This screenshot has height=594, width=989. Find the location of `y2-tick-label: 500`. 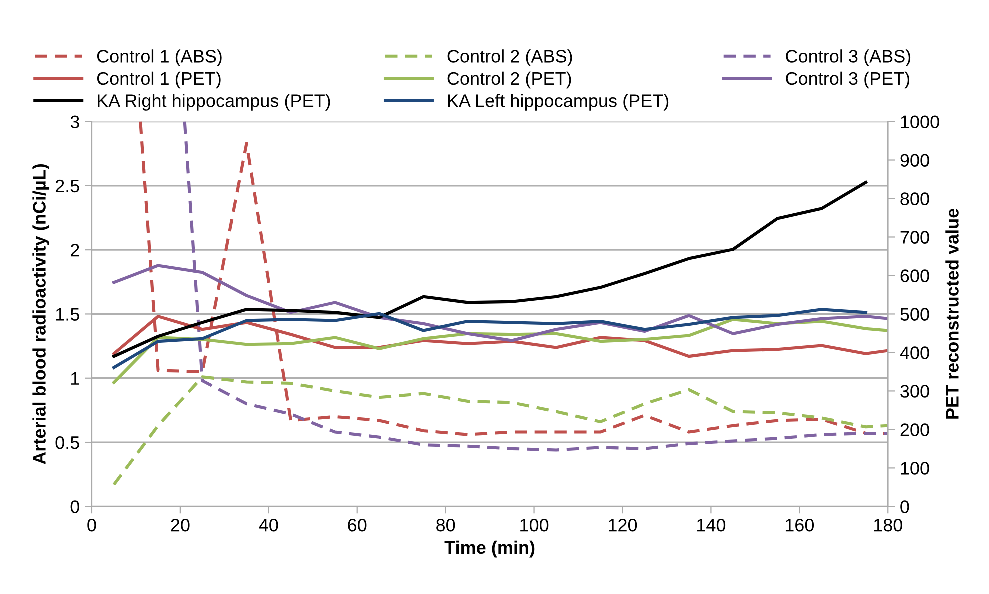

y2-tick-label: 500 is located at coordinates (915, 314).